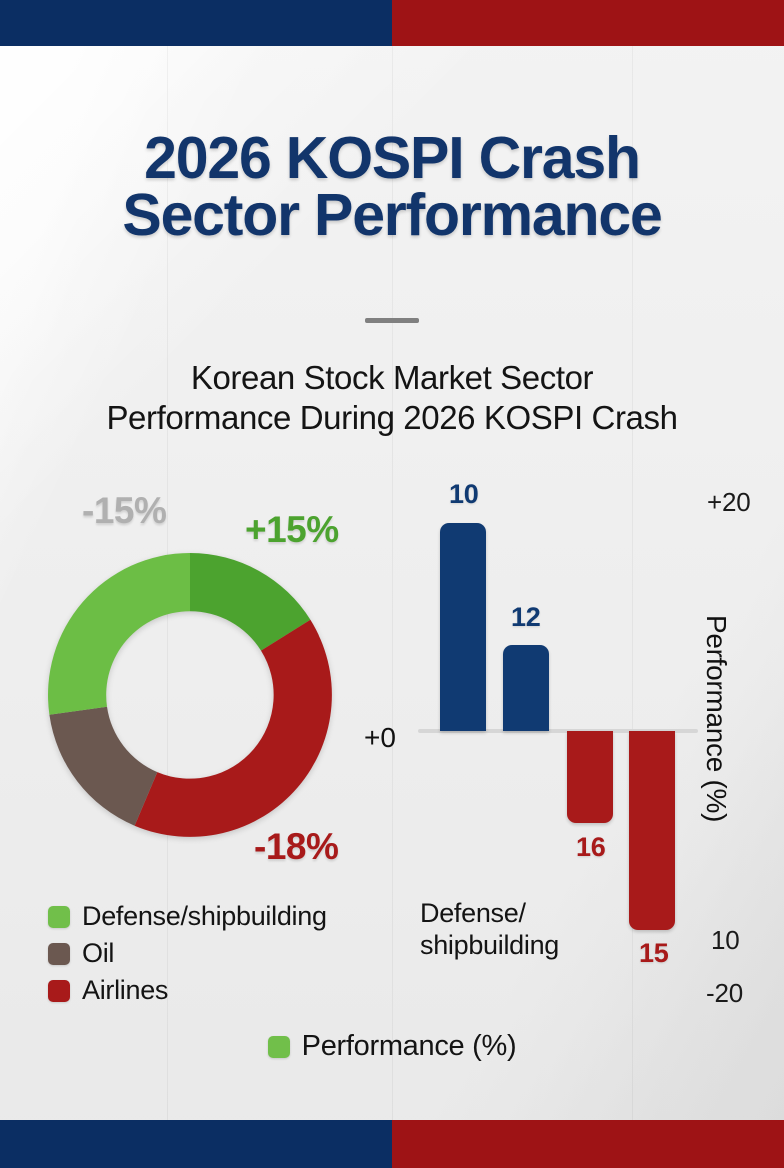  Describe the element at coordinates (654, 953) in the screenshot. I see `bar-4-value: 15` at that location.